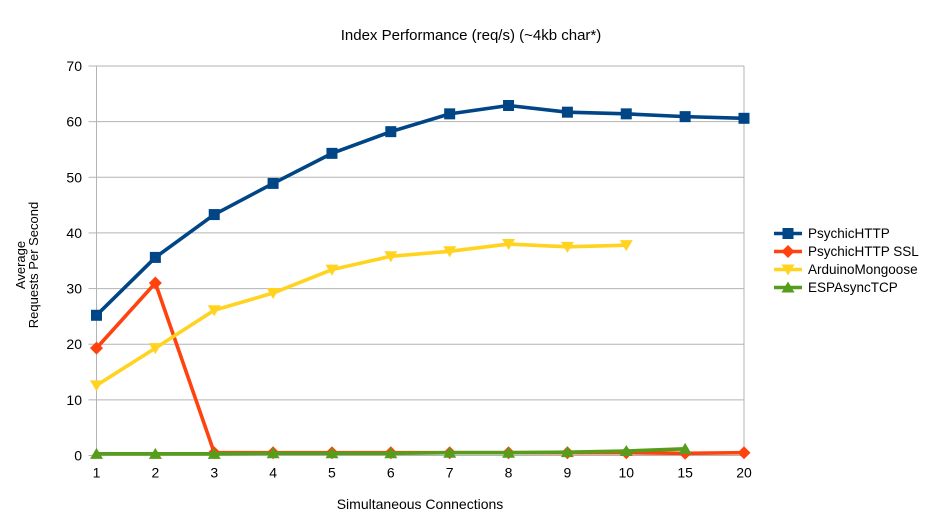 This screenshot has height=530, width=943. Describe the element at coordinates (685, 448) in the screenshot. I see `marker-espasynctcp-x15` at that location.